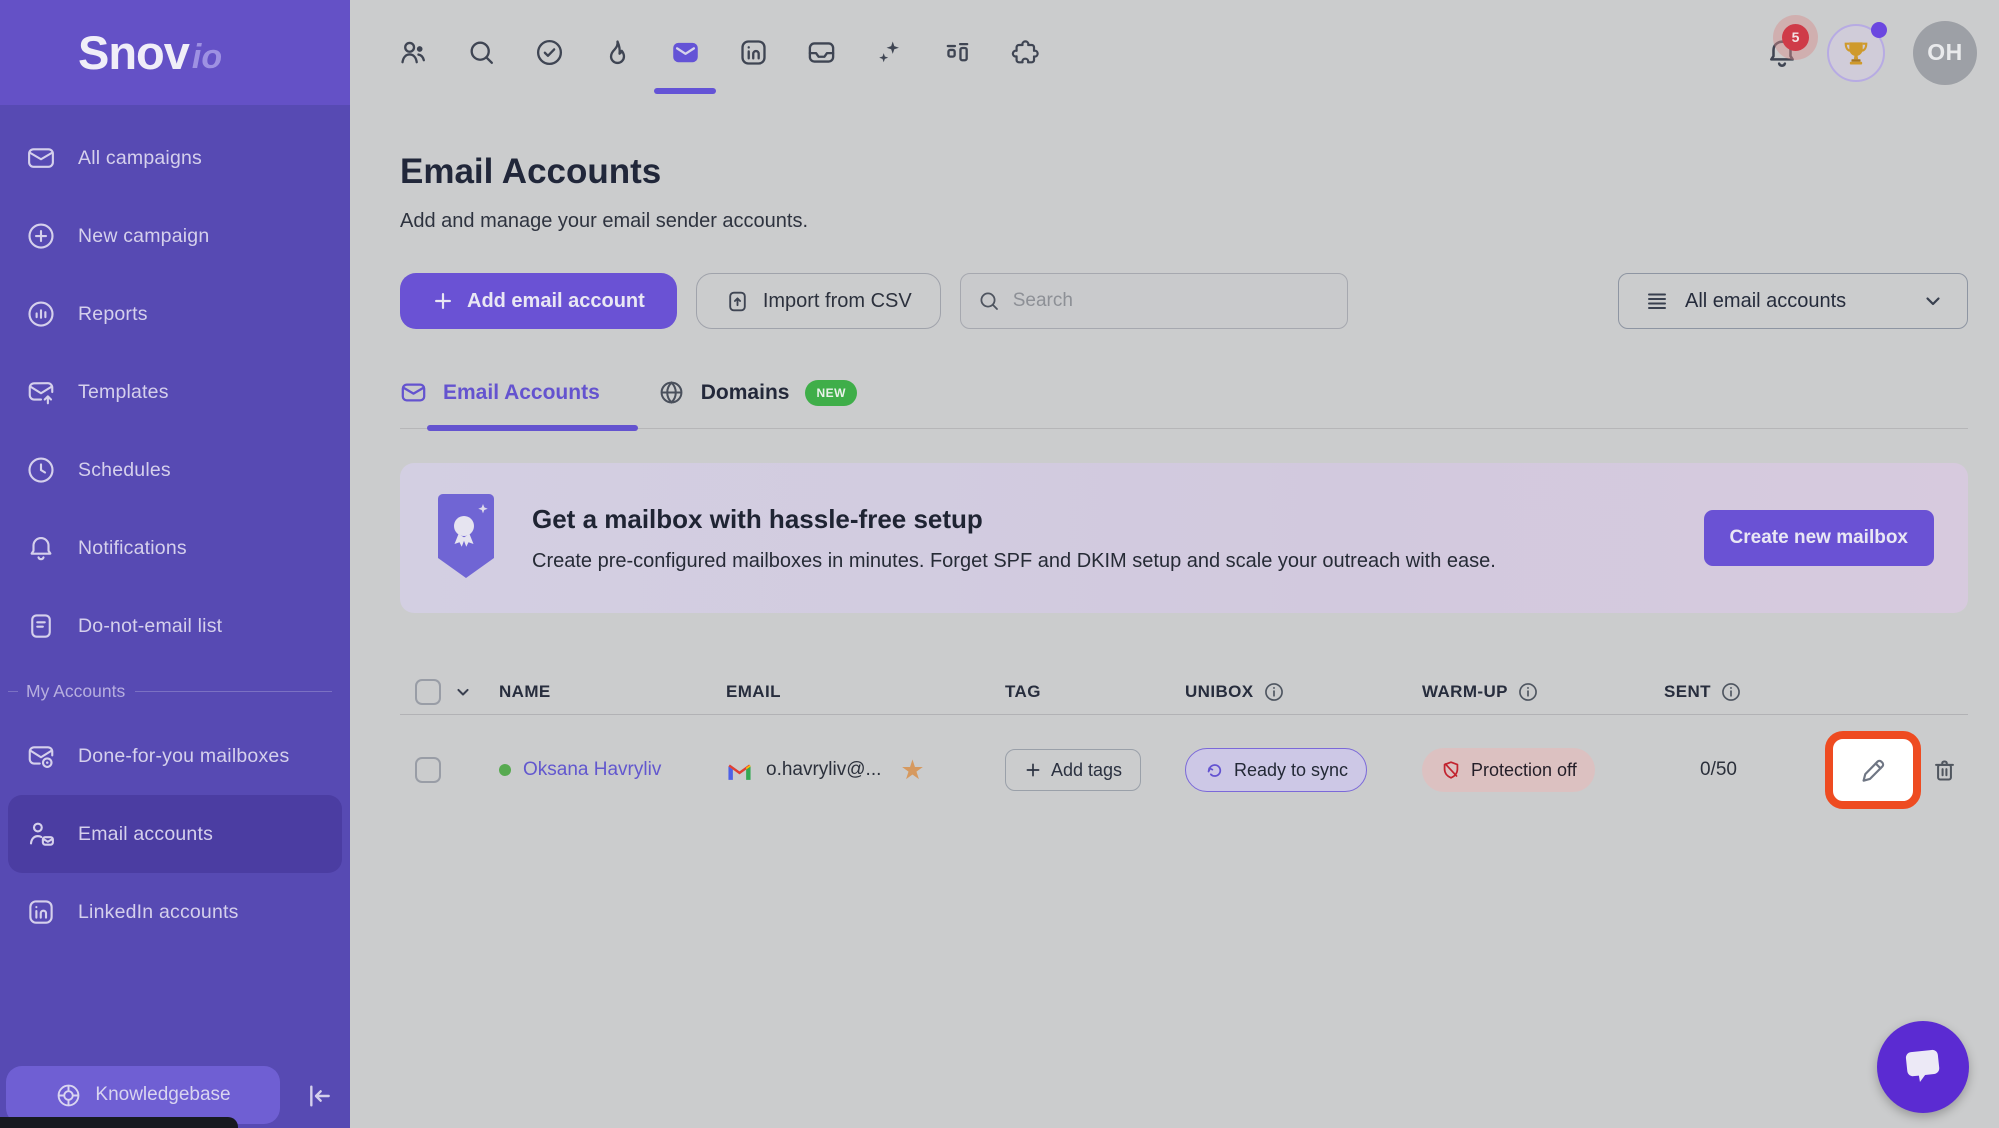 The height and width of the screenshot is (1128, 1999). I want to click on select-all-checkbox, so click(428, 691).